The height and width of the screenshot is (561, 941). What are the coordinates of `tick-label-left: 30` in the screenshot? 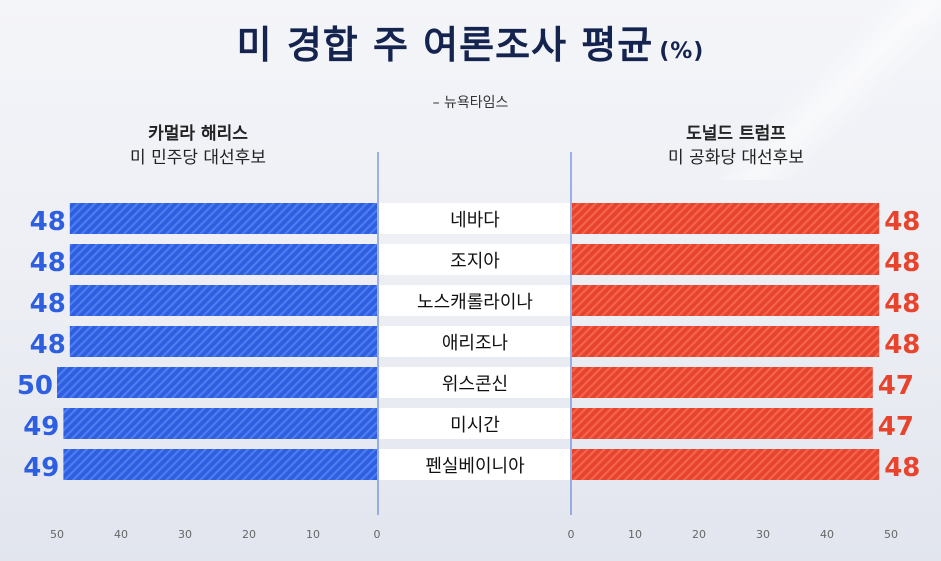 It's located at (185, 534).